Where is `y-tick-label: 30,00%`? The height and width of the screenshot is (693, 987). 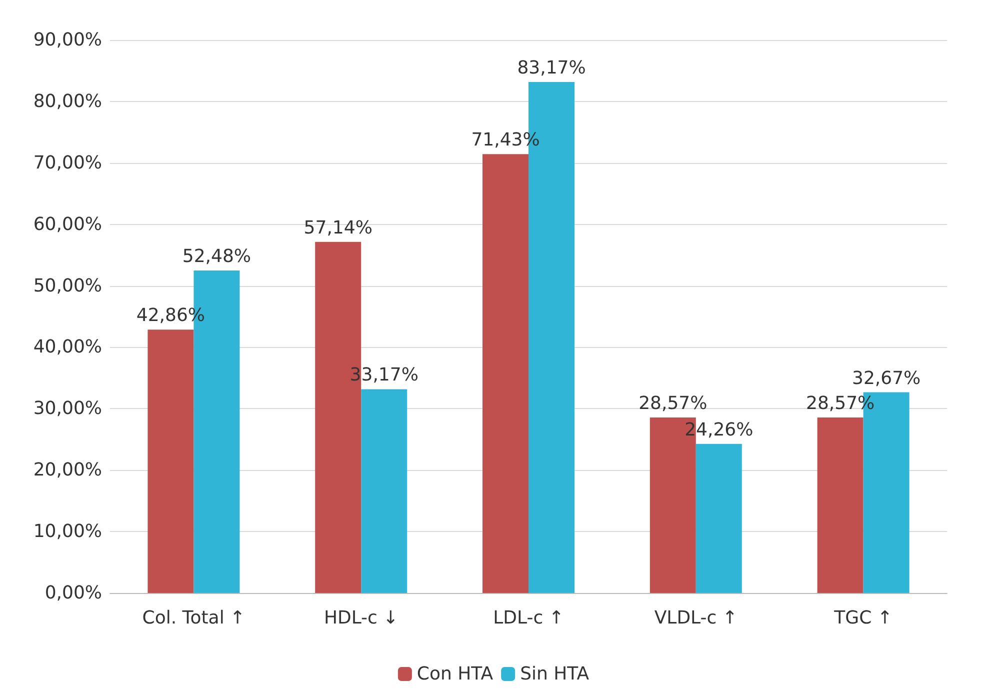
y-tick-label: 30,00% is located at coordinates (67, 409).